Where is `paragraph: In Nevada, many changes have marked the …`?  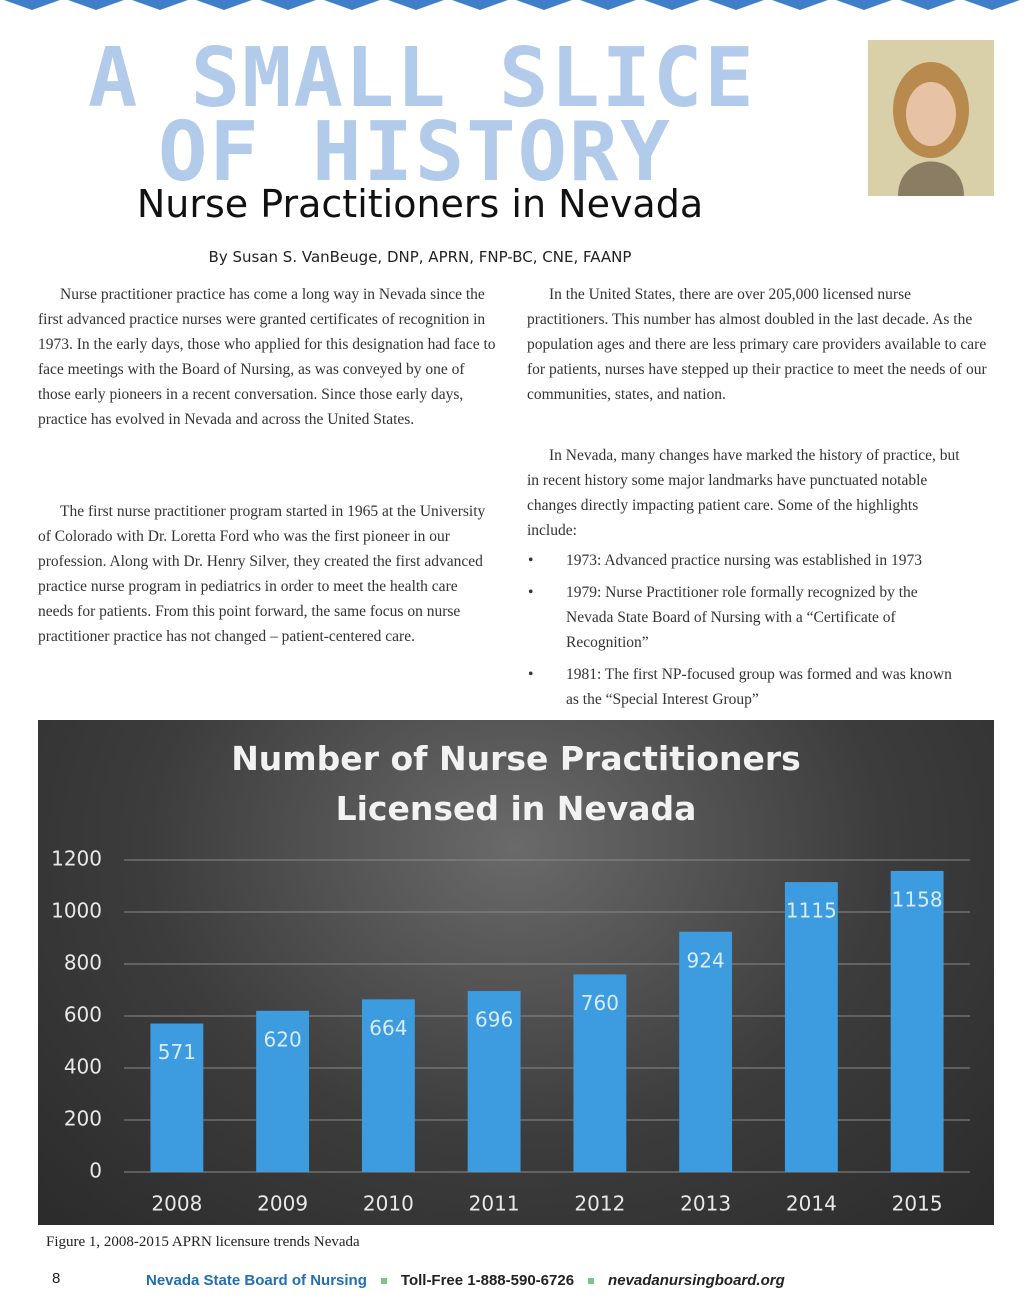 paragraph: In Nevada, many changes have marked the … is located at coordinates (743, 493).